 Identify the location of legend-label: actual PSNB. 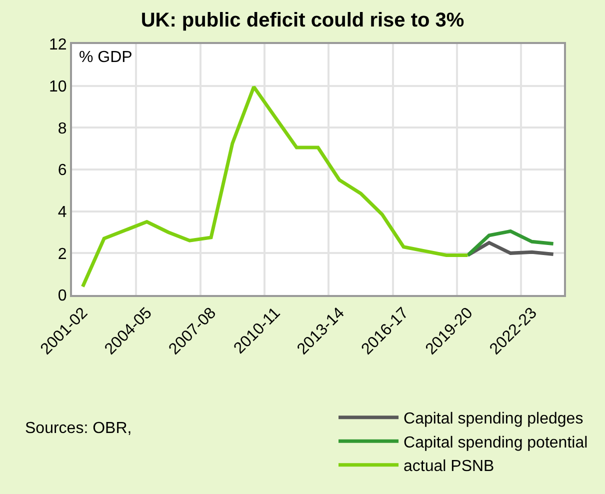
(449, 467).